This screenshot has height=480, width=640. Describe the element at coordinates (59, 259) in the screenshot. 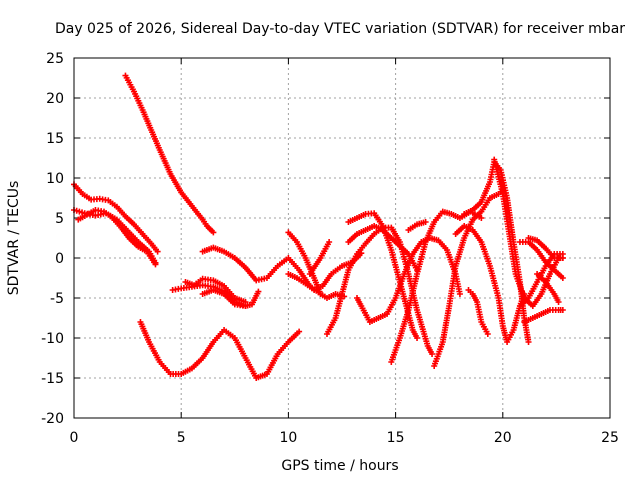

I see `y-tick-label: 0` at that location.